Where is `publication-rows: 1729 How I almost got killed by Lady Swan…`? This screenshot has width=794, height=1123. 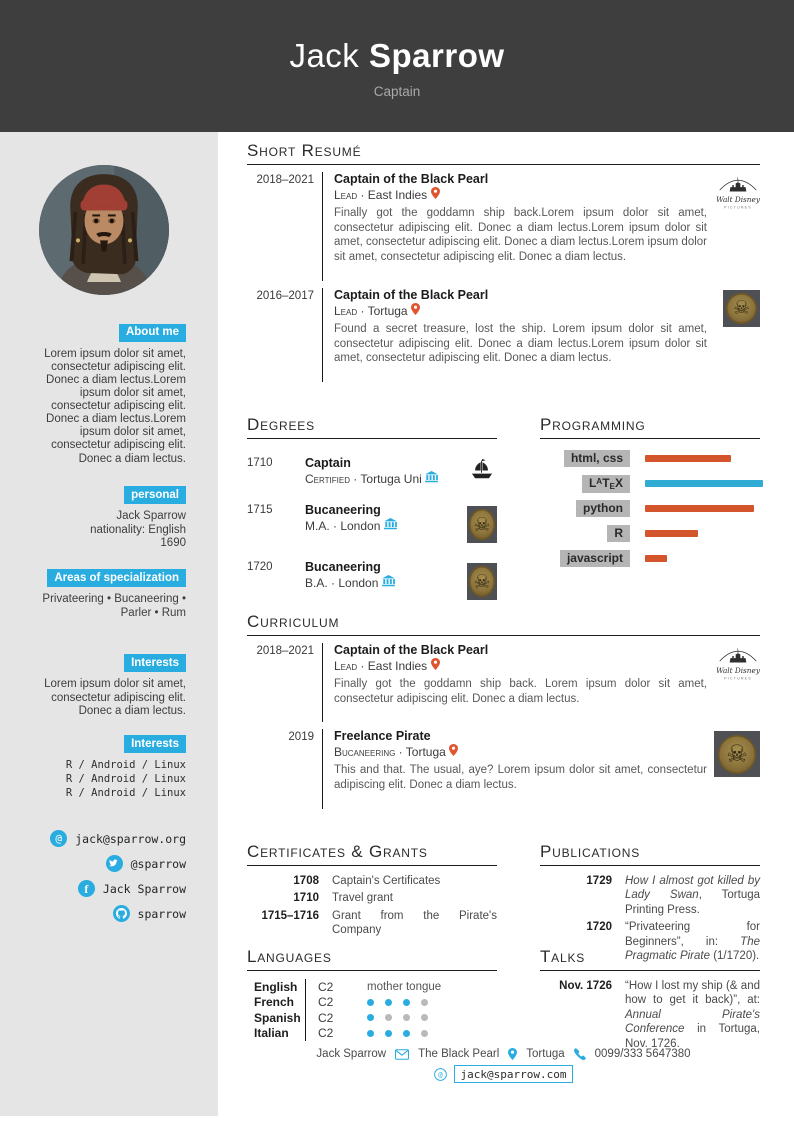
publication-rows: 1729 How I almost got killed by Lady Swan… is located at coordinates (650, 919).